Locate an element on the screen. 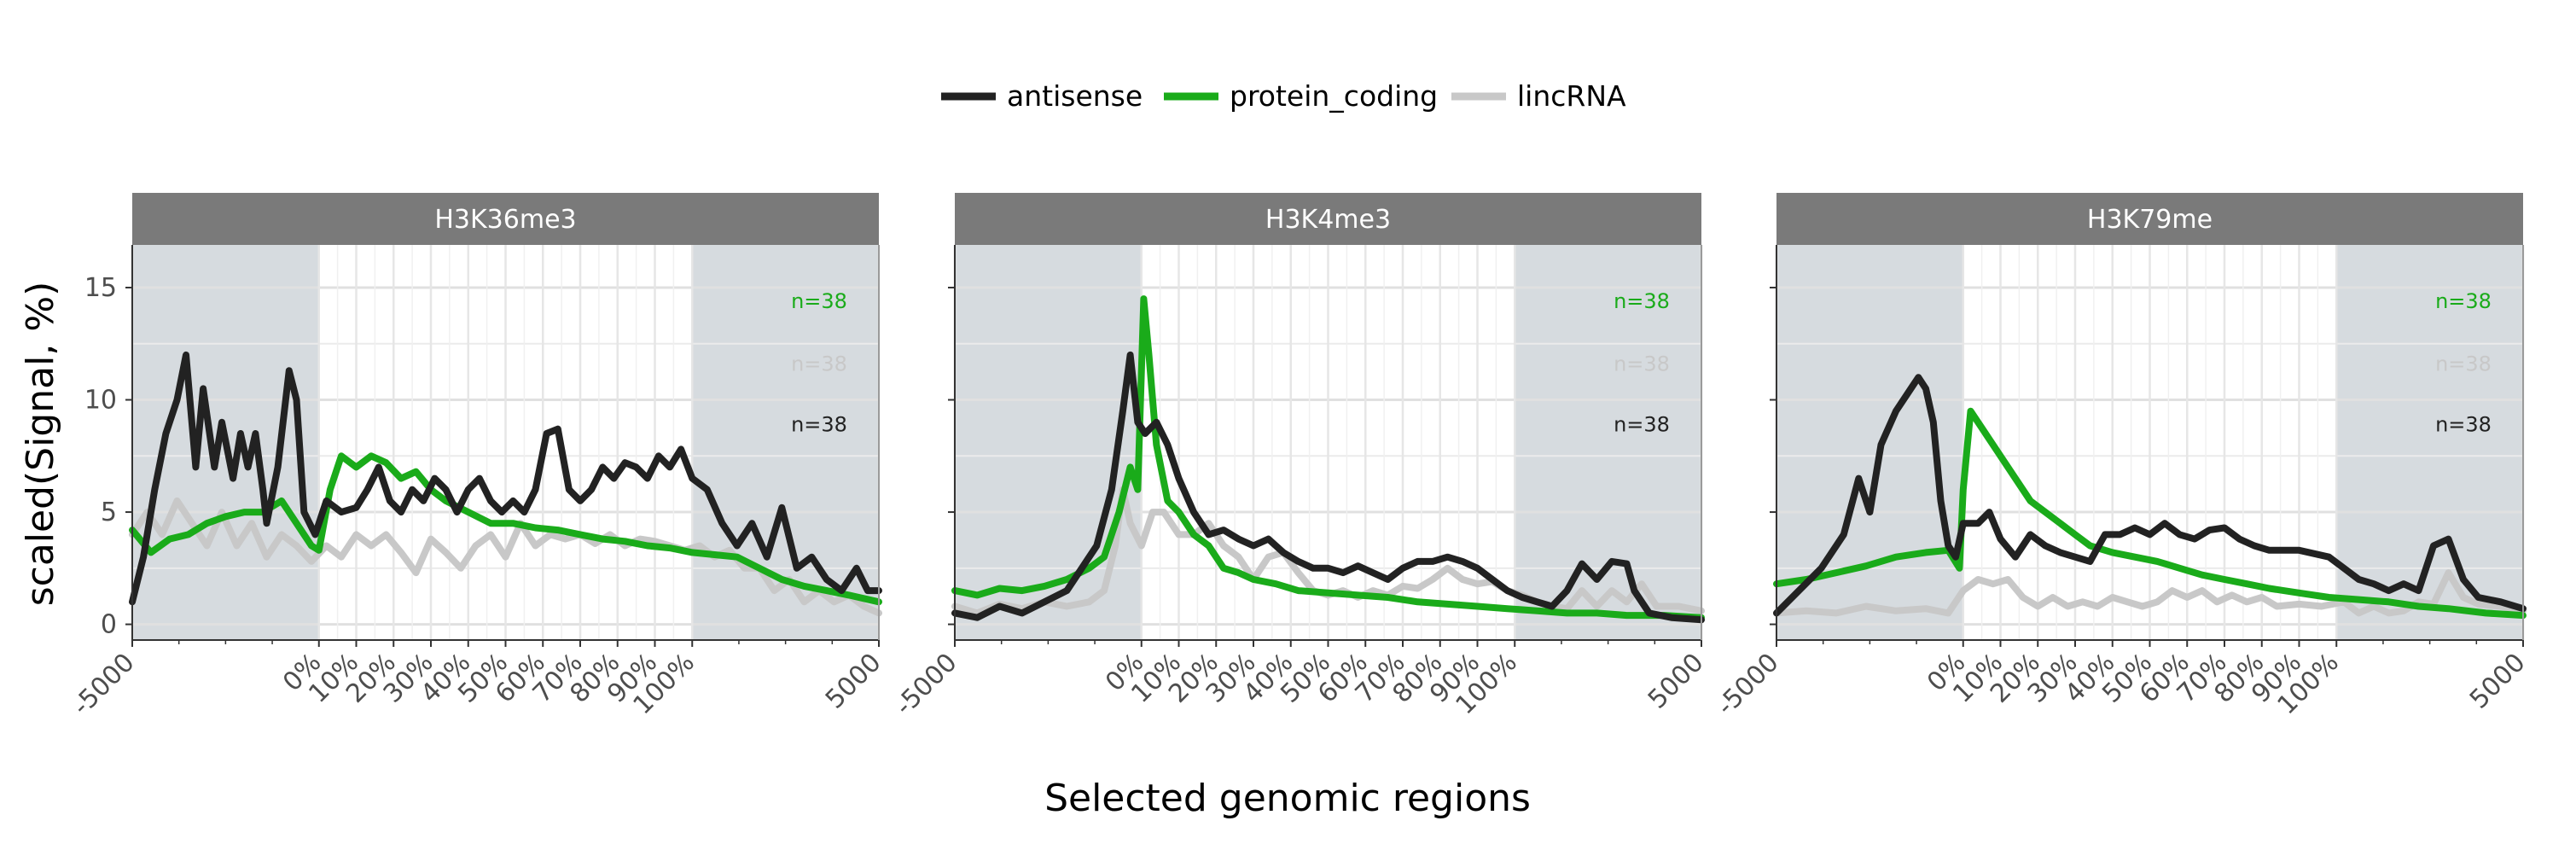 Image resolution: width=2576 pixels, height=844 pixels. legend-label-protein_coding: protein_coding is located at coordinates (1334, 96).